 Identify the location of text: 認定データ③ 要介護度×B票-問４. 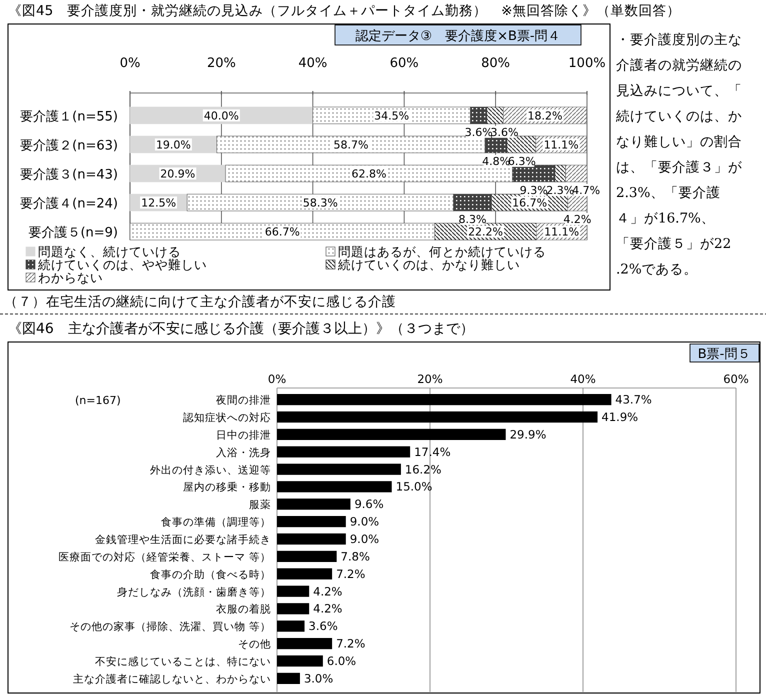
(458, 36).